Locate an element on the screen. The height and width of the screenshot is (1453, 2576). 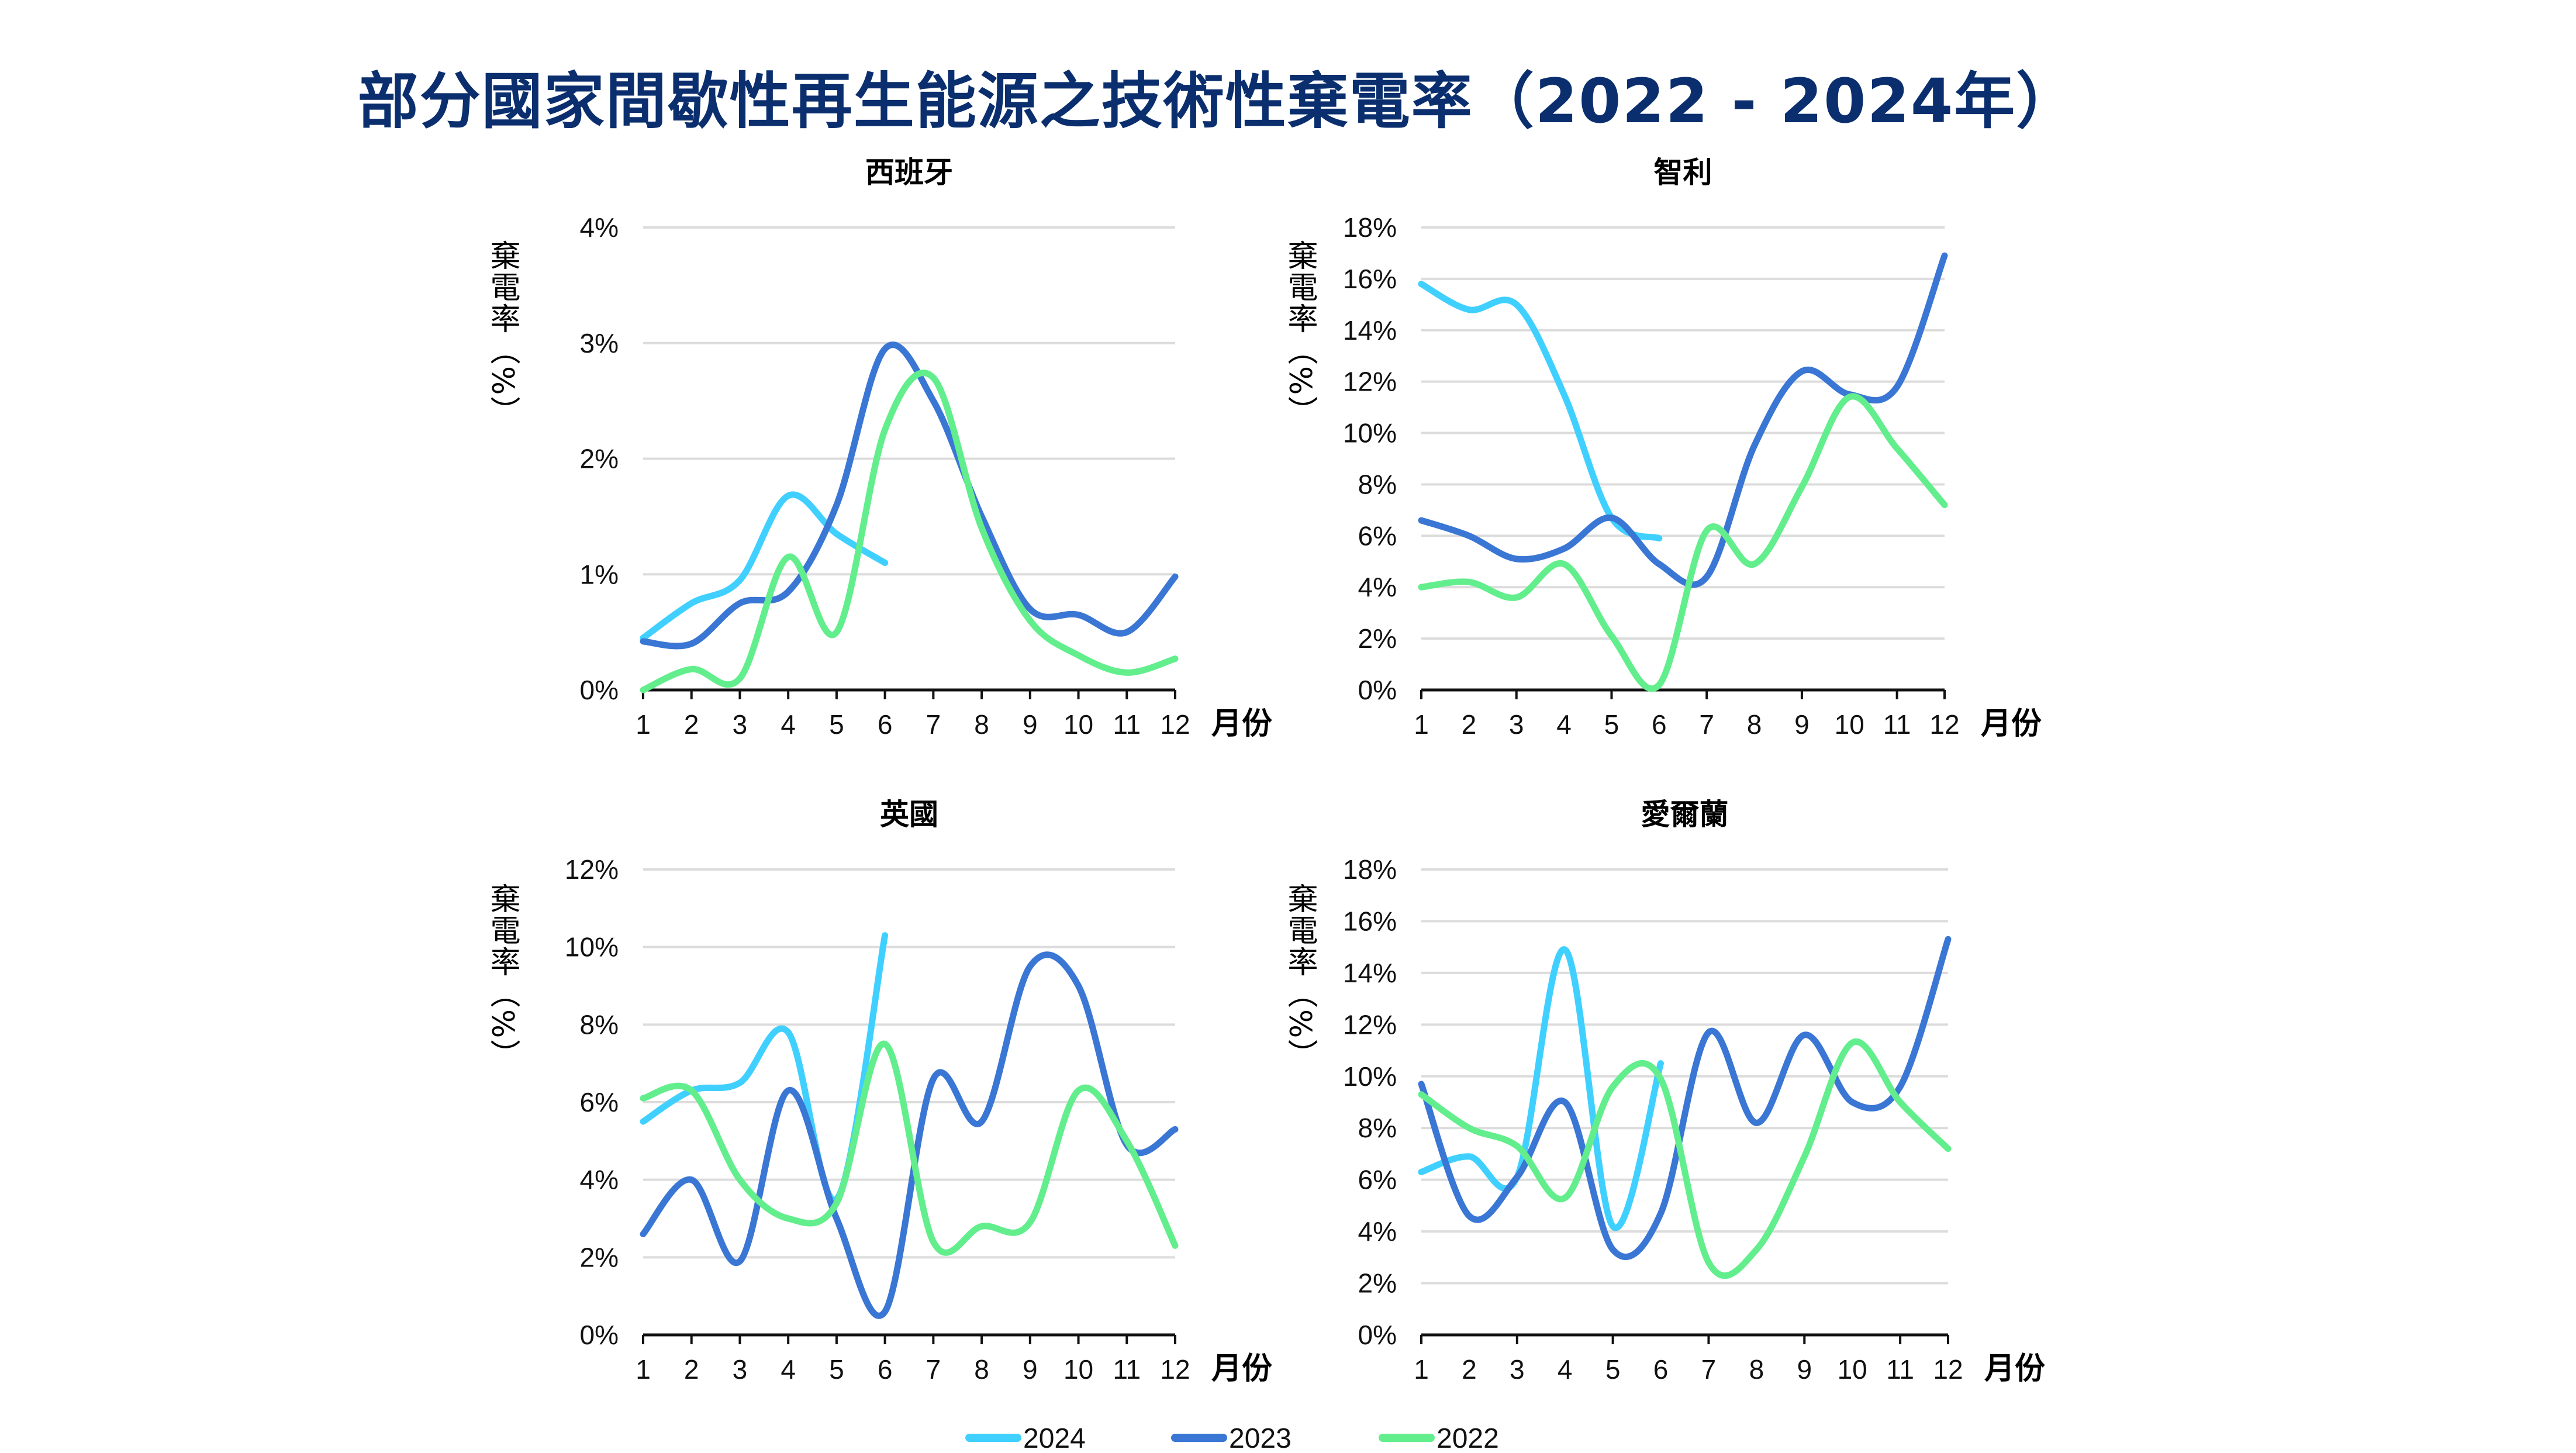
legend-label-2023: 2023 is located at coordinates (1261, 1438).